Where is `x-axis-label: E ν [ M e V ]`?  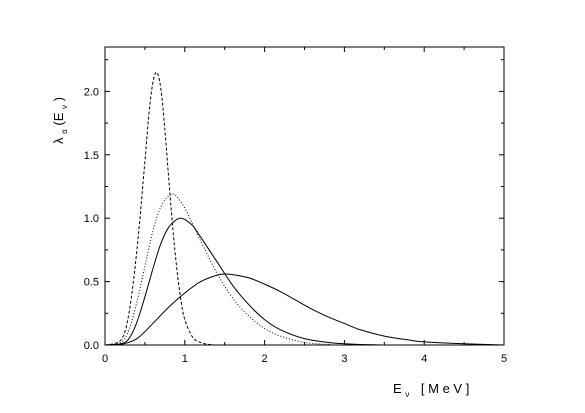
x-axis-label: E ν [ M e V ] is located at coordinates (431, 390).